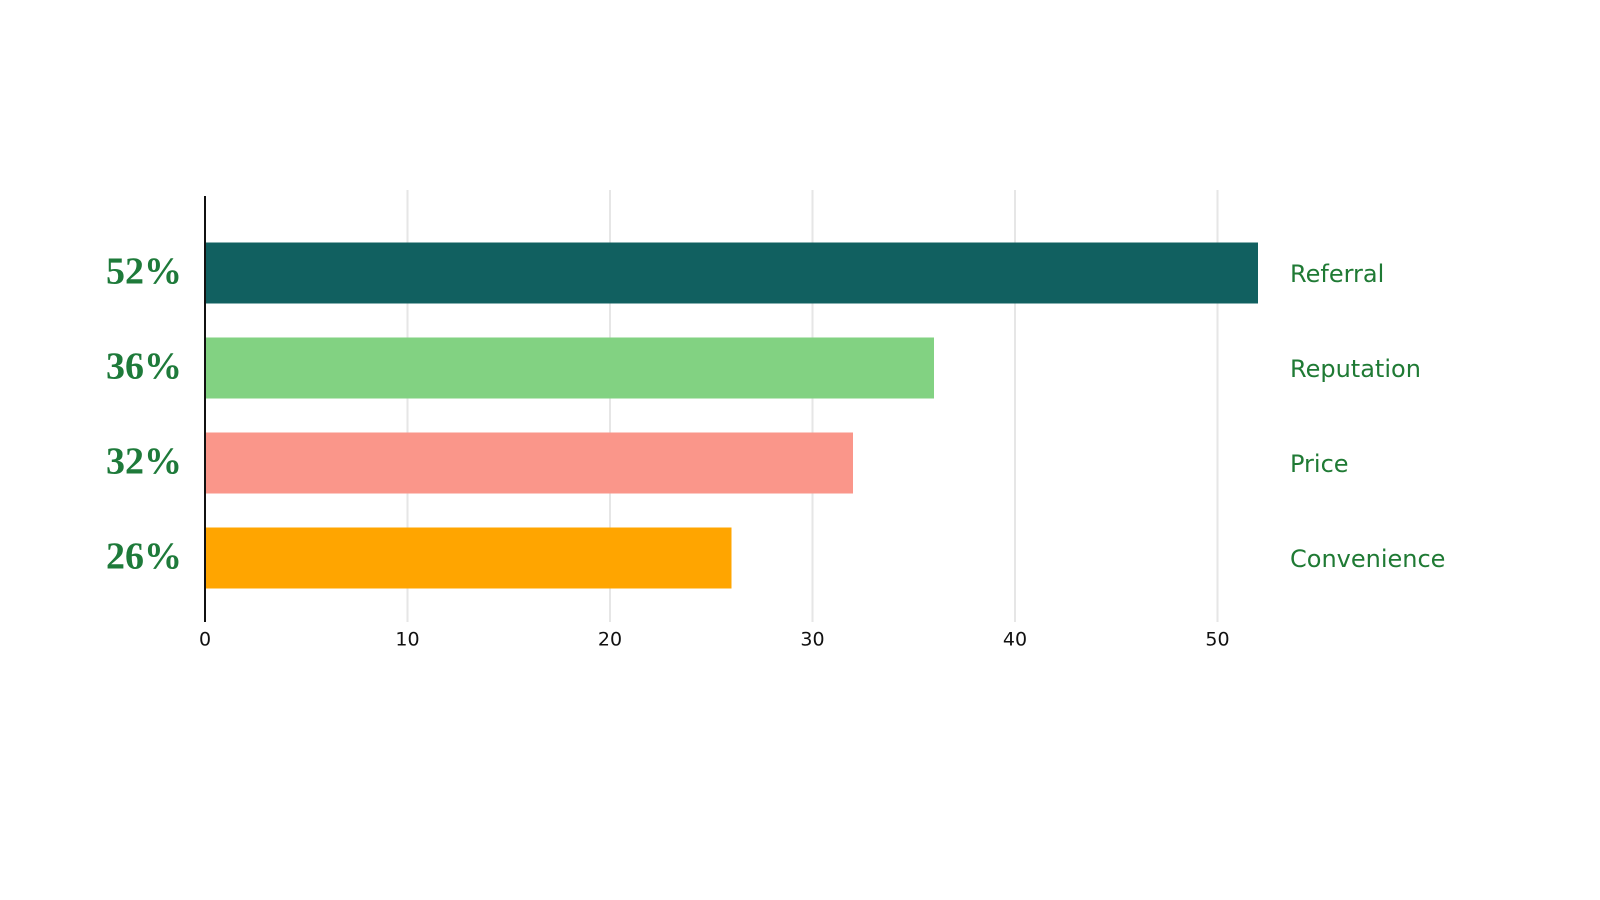 The height and width of the screenshot is (900, 1600). What do you see at coordinates (1015, 640) in the screenshot?
I see `x-tick-label: 40` at bounding box center [1015, 640].